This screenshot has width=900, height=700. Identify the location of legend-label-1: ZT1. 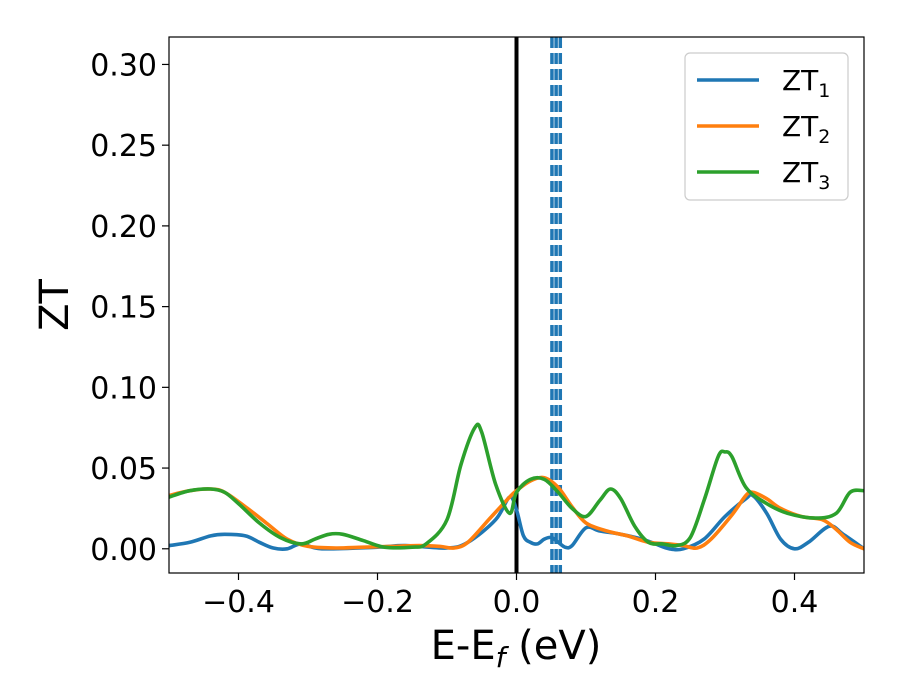
(806, 83).